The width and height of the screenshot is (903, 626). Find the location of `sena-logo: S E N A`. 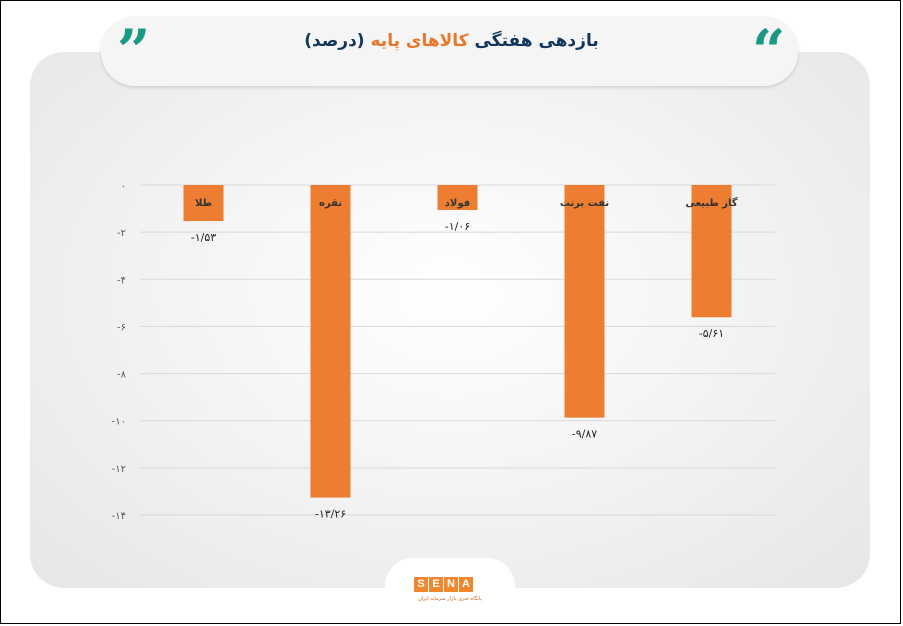

sena-logo: S E N A is located at coordinates (443, 584).